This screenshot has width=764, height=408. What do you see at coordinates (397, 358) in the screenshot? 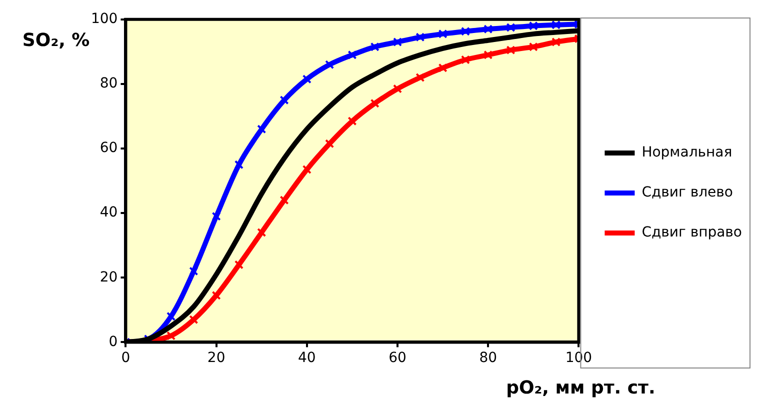
I see `x-tick-label: 60` at bounding box center [397, 358].